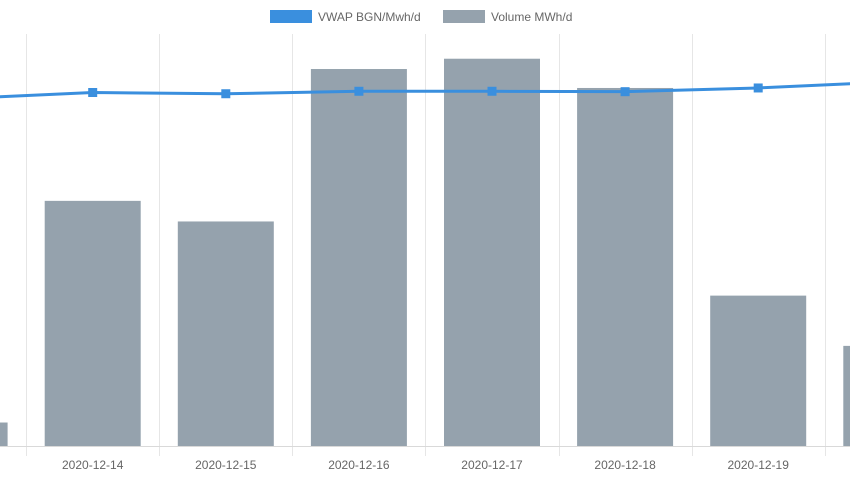 Image resolution: width=850 pixels, height=480 pixels. I want to click on x-tick-label: 2020-12-18, so click(625, 465).